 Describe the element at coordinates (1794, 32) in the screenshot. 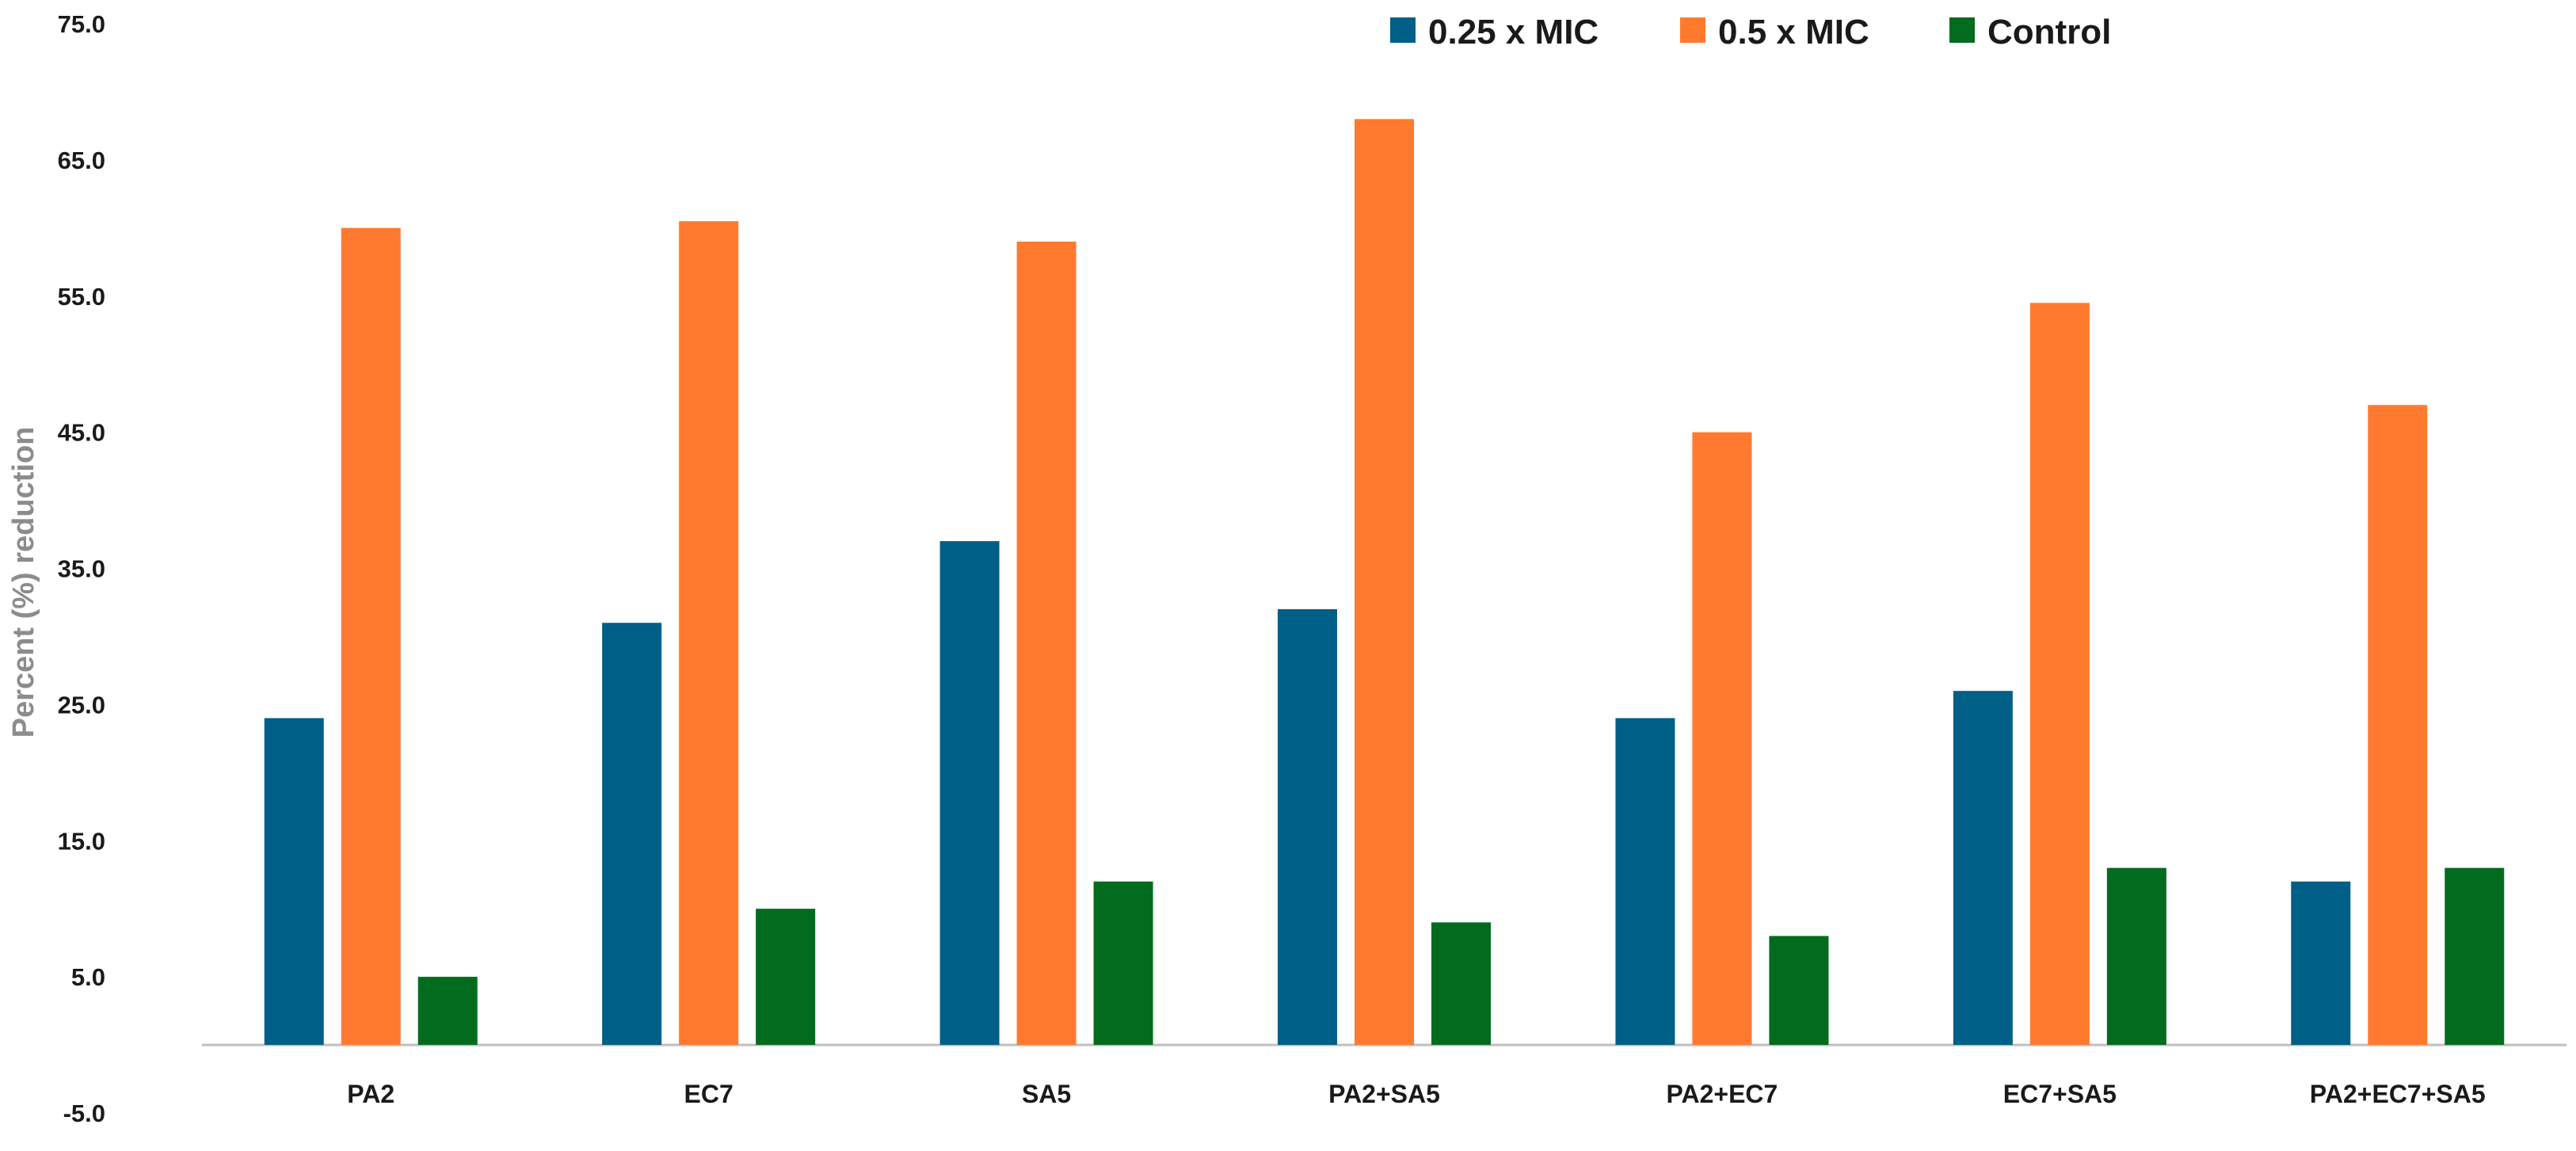

I see `legend-label: 0.5 x MIC` at that location.